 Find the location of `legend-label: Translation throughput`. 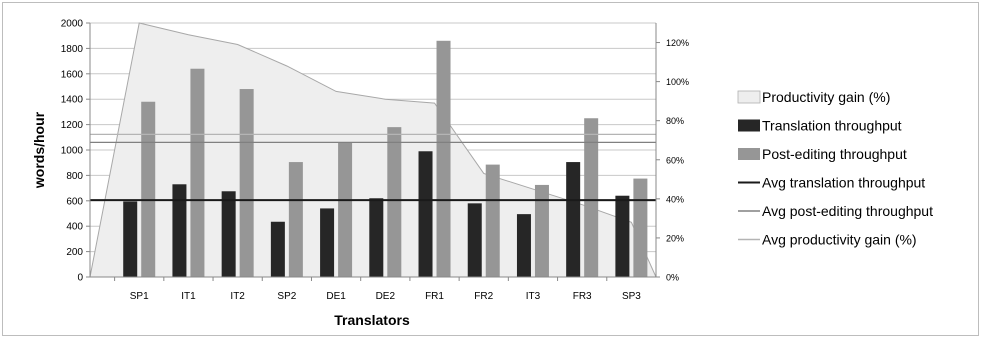

legend-label: Translation throughput is located at coordinates (832, 126).